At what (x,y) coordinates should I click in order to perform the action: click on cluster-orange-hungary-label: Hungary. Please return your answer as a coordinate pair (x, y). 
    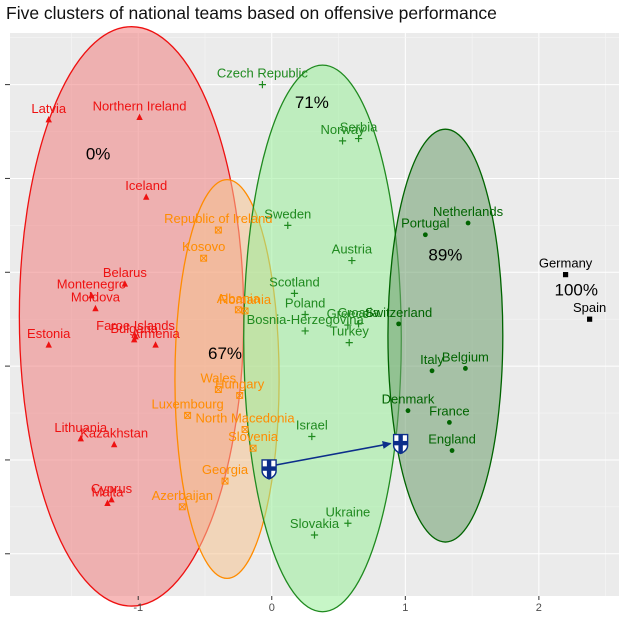
    Looking at the image, I should click on (240, 383).